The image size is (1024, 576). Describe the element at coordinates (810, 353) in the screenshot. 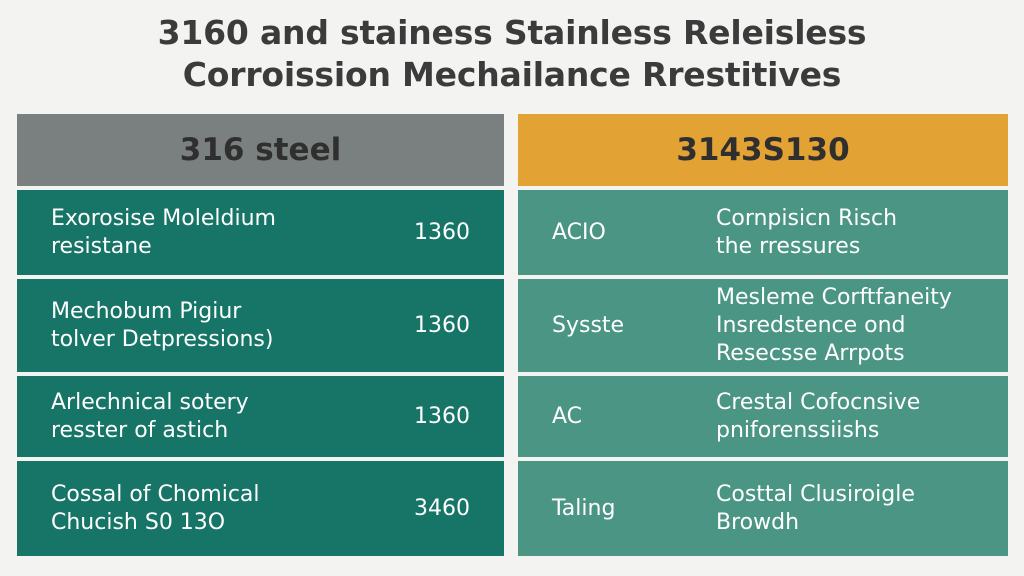

I see `row-description-line: Resecsse Arrpots` at that location.